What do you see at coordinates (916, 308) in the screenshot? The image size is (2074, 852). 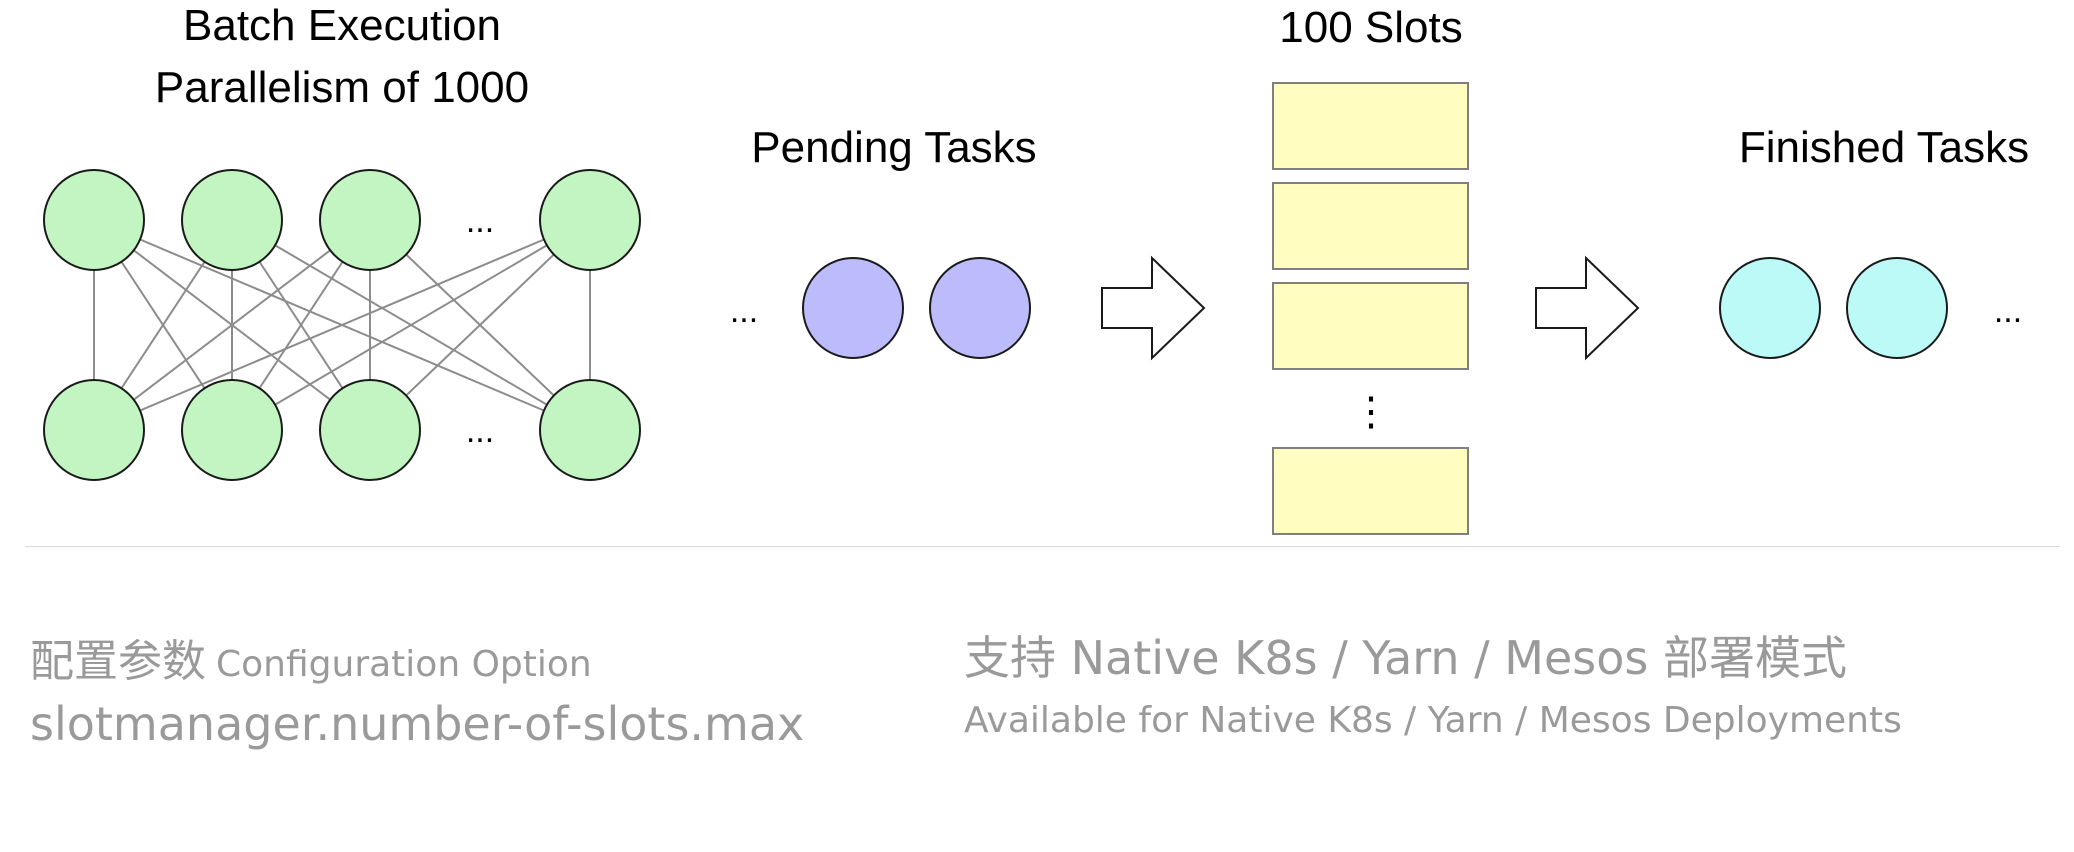 I see `pending-task-list` at bounding box center [916, 308].